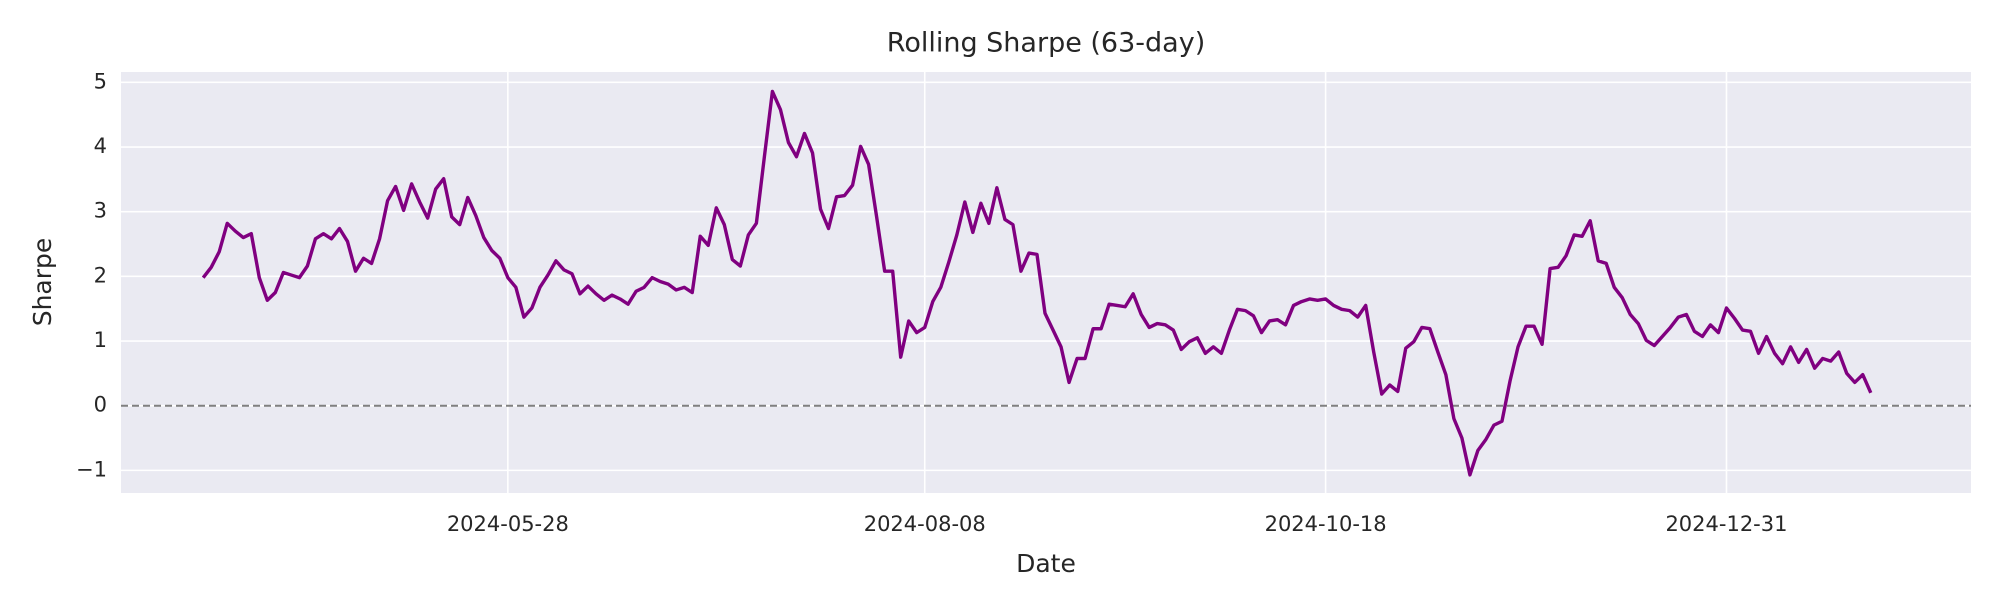  What do you see at coordinates (100, 405) in the screenshot?
I see `y-tick-label: 0` at bounding box center [100, 405].